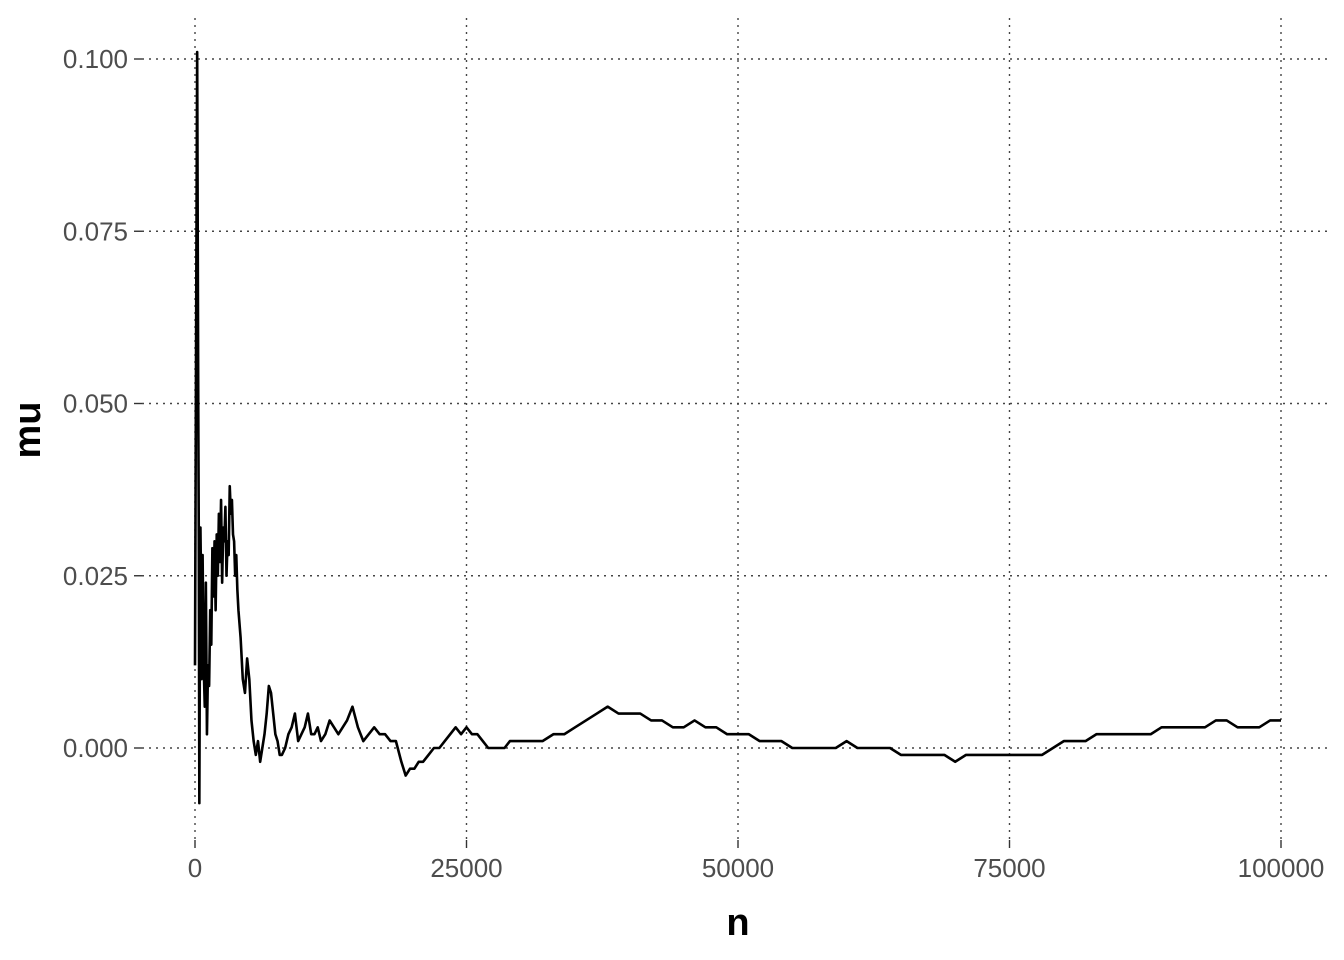 This screenshot has width=1344, height=960. I want to click on x-tick-label: 100000, so click(1281, 868).